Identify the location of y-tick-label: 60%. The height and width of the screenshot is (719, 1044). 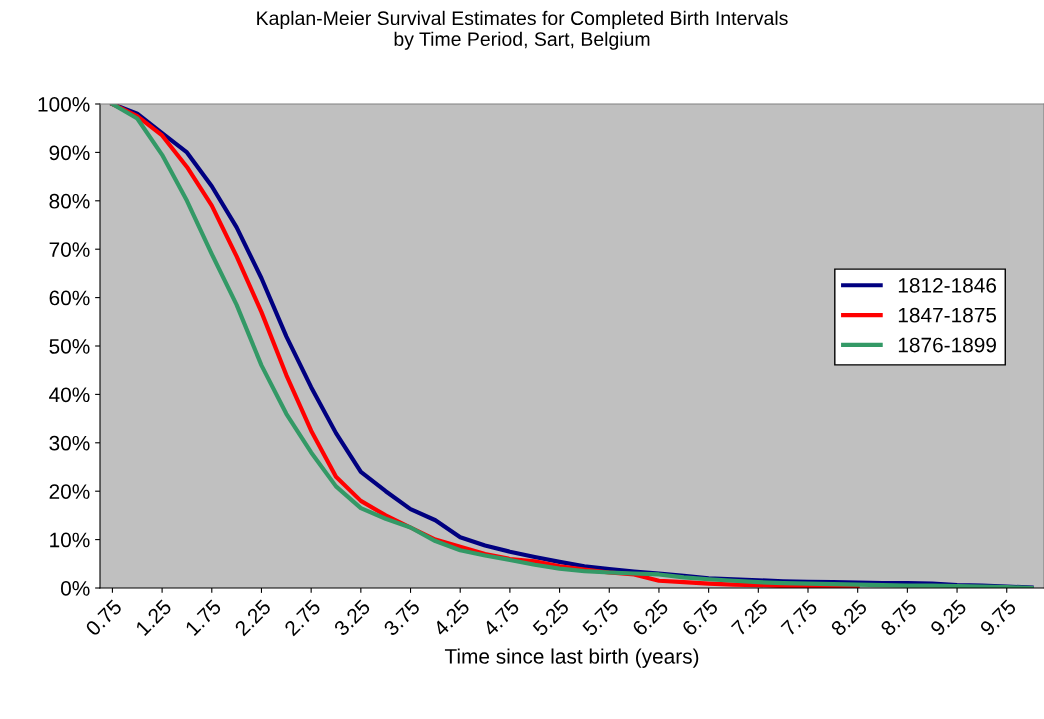
(69, 298).